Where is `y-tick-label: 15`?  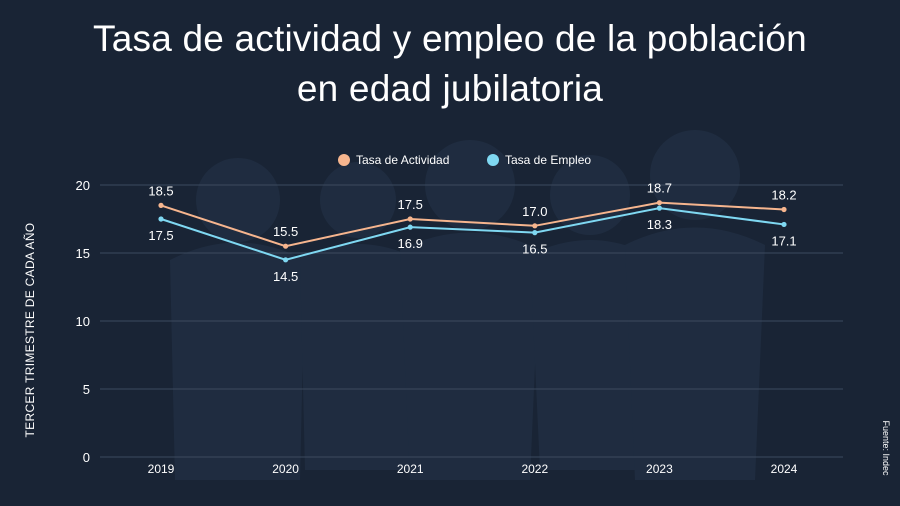 y-tick-label: 15 is located at coordinates (83, 253).